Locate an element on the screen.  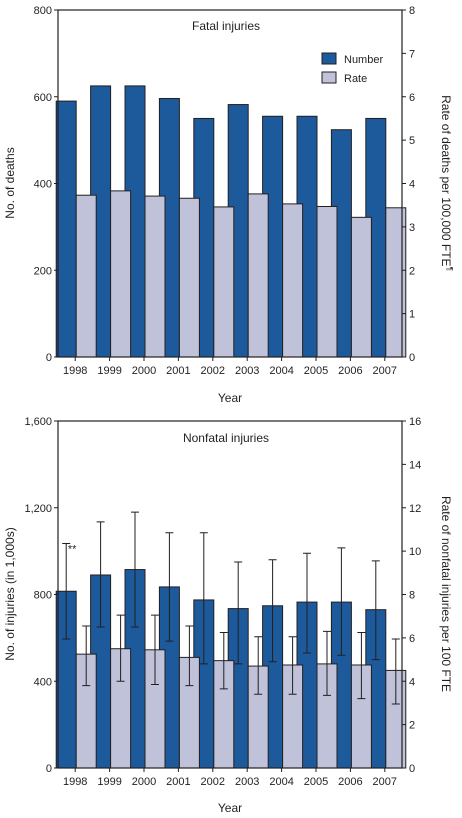
nonfatal-y2-tick-8: 8 is located at coordinates (412, 596).